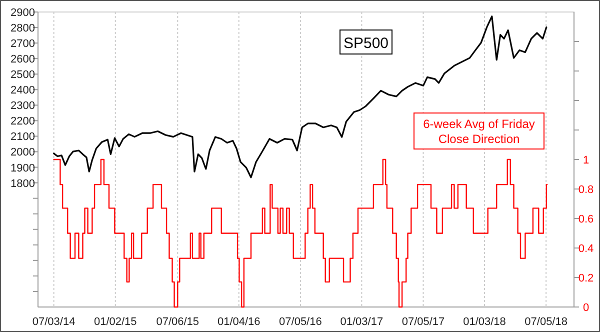 This screenshot has height=332, width=600. What do you see at coordinates (423, 322) in the screenshot?
I see `x-tick-label: 07/05/17` at bounding box center [423, 322].